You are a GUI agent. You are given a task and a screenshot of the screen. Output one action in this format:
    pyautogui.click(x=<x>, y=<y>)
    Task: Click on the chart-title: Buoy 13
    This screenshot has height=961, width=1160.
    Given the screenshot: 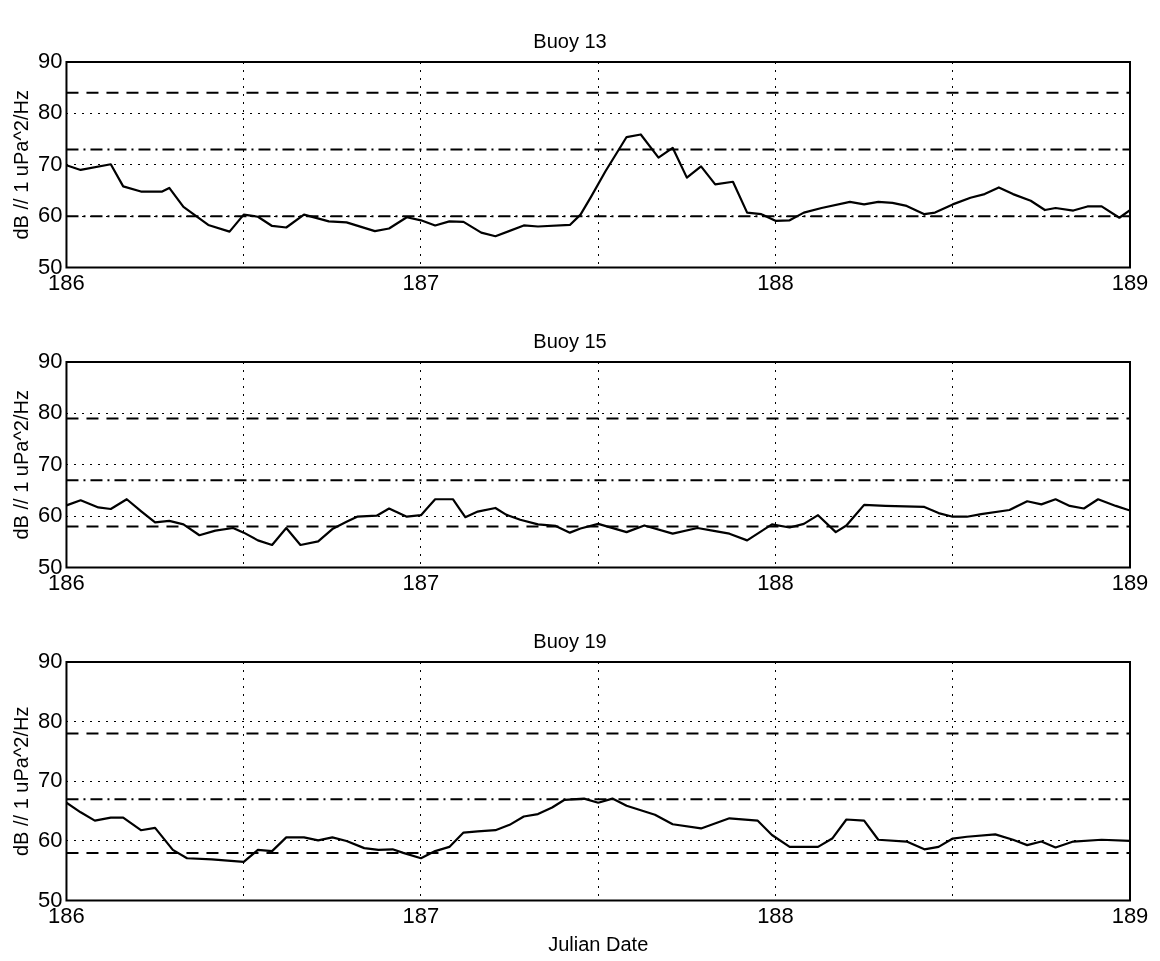 What is the action you would take?
    pyautogui.click(x=570, y=40)
    